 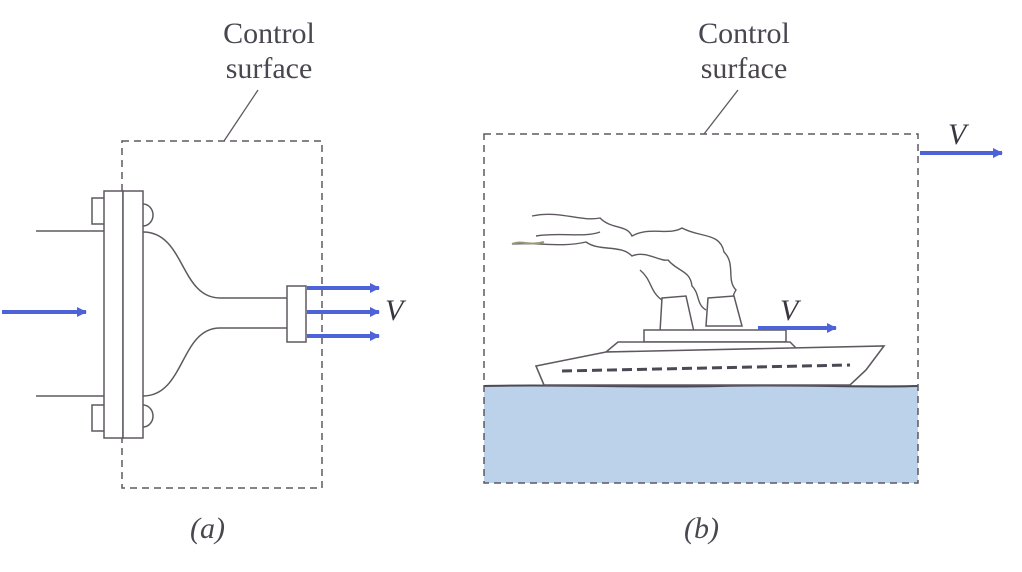 What do you see at coordinates (133, 314) in the screenshot?
I see `flange-plate-right` at bounding box center [133, 314].